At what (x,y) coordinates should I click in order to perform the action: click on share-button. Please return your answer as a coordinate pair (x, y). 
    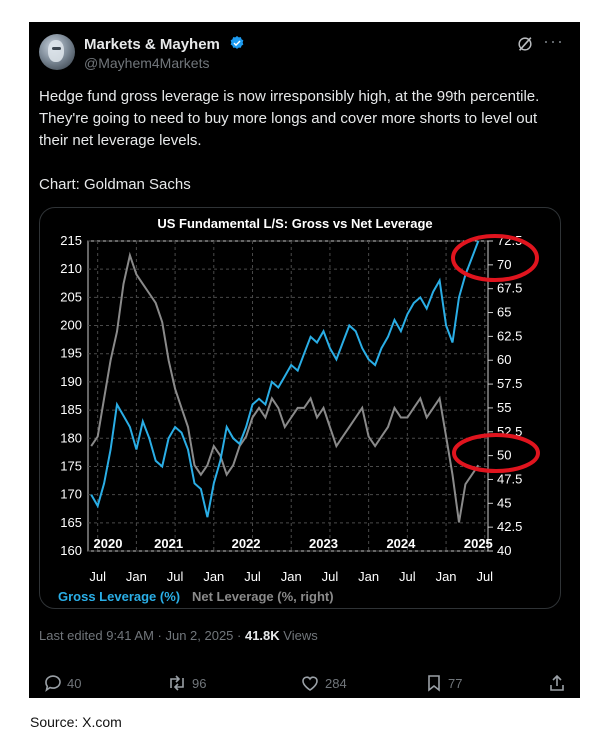
    Looking at the image, I should click on (559, 683).